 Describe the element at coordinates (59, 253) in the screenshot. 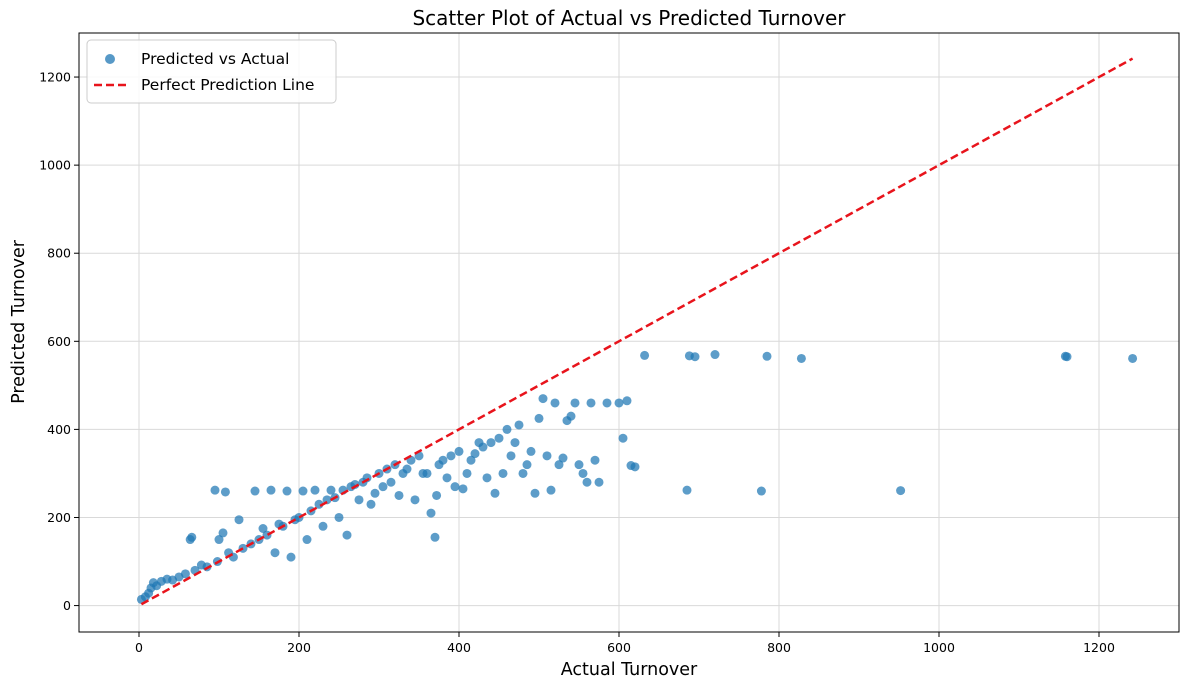

I see `y-tick-label: 800` at that location.